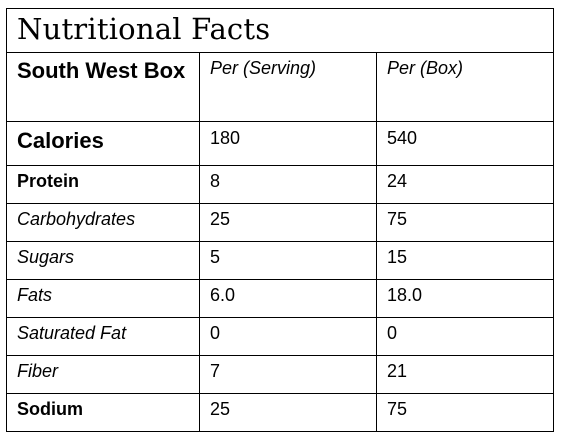 Image resolution: width=561 pixels, height=436 pixels. I want to click on column-header-per-box: Per (Box), so click(465, 87).